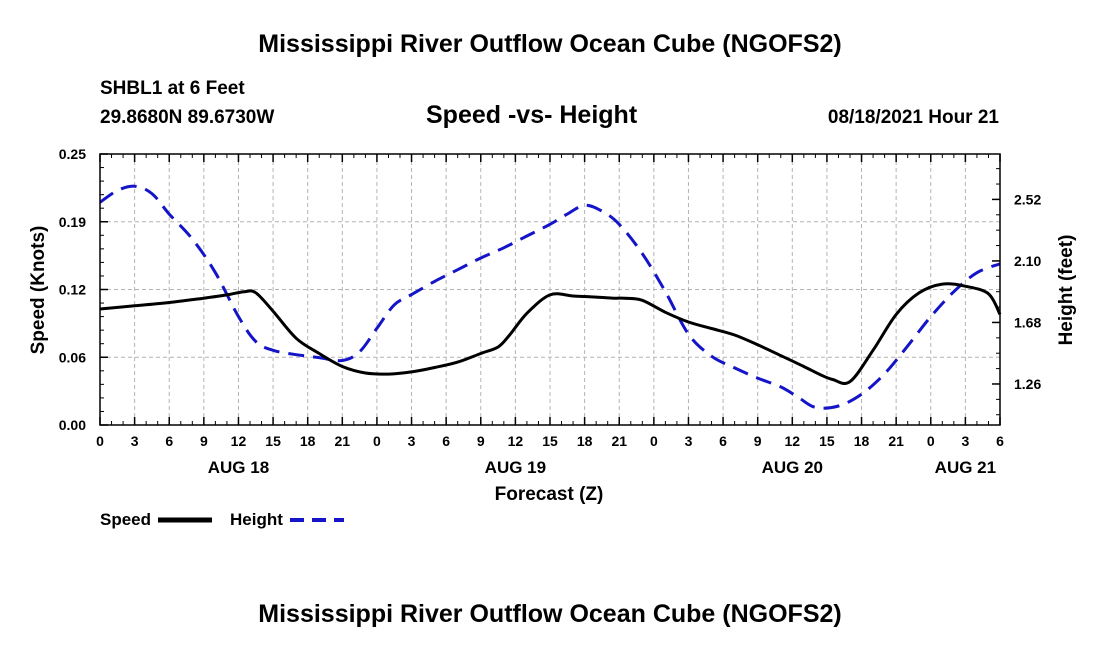 The width and height of the screenshot is (1100, 650). Describe the element at coordinates (72, 222) in the screenshot. I see `y-tick-label: 0.19` at that location.